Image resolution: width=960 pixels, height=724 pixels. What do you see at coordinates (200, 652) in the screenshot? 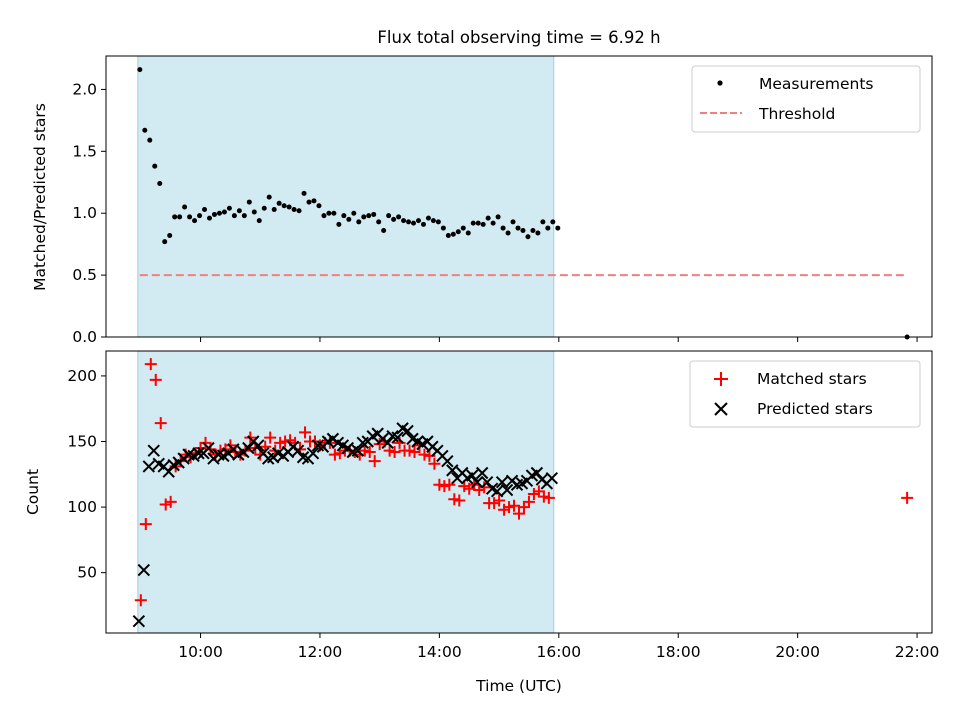
I see `bottom-x-tick-label: 10:00` at bounding box center [200, 652].